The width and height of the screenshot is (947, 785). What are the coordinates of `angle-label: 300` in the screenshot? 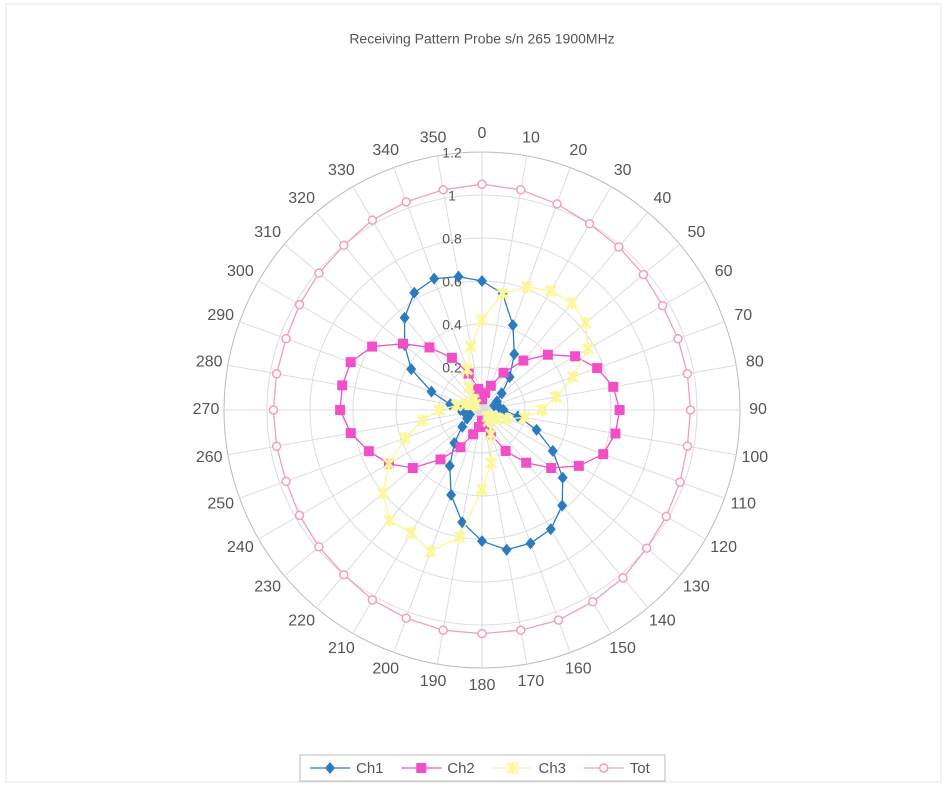 It's located at (240, 271).